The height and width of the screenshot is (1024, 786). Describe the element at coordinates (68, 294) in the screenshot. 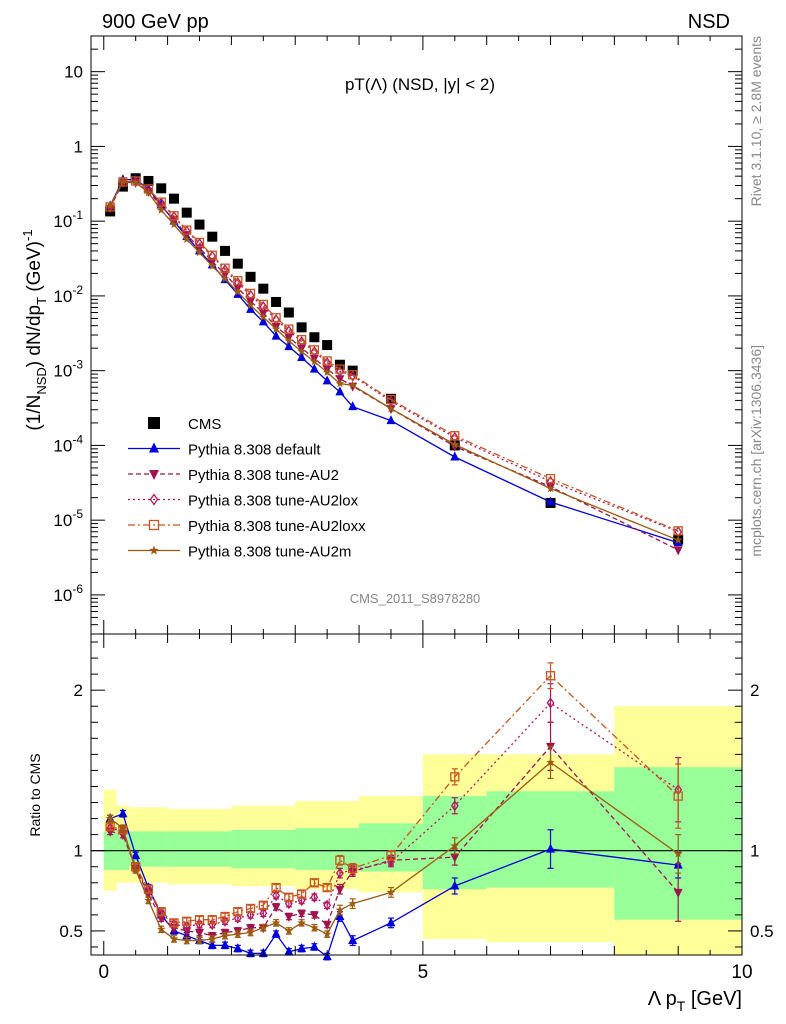

I see `y-tick-label: 10⁻²` at that location.